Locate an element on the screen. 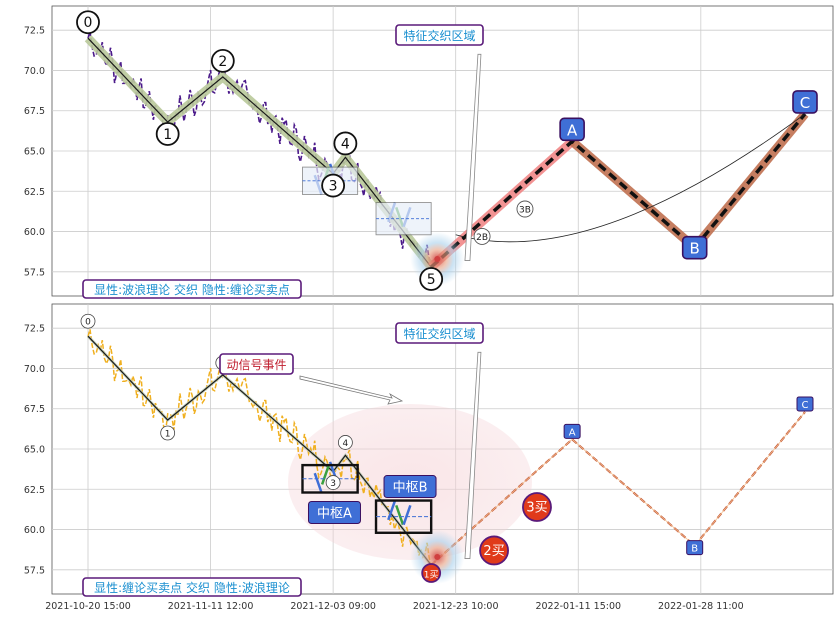  bottom-legend: 显性:缠论买卖点 交织 隐性:波浪理论 is located at coordinates (192, 587).